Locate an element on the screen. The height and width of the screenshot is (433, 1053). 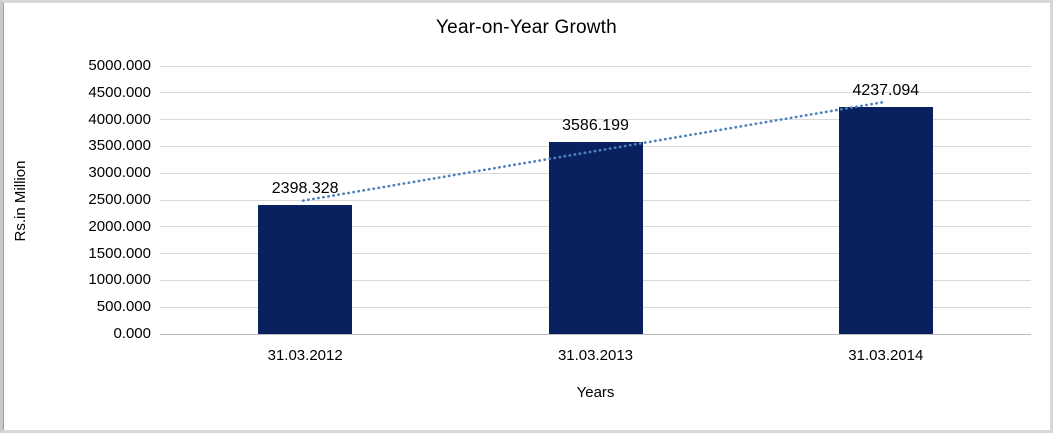
y-tick-label: 0.000 is located at coordinates (132, 333).